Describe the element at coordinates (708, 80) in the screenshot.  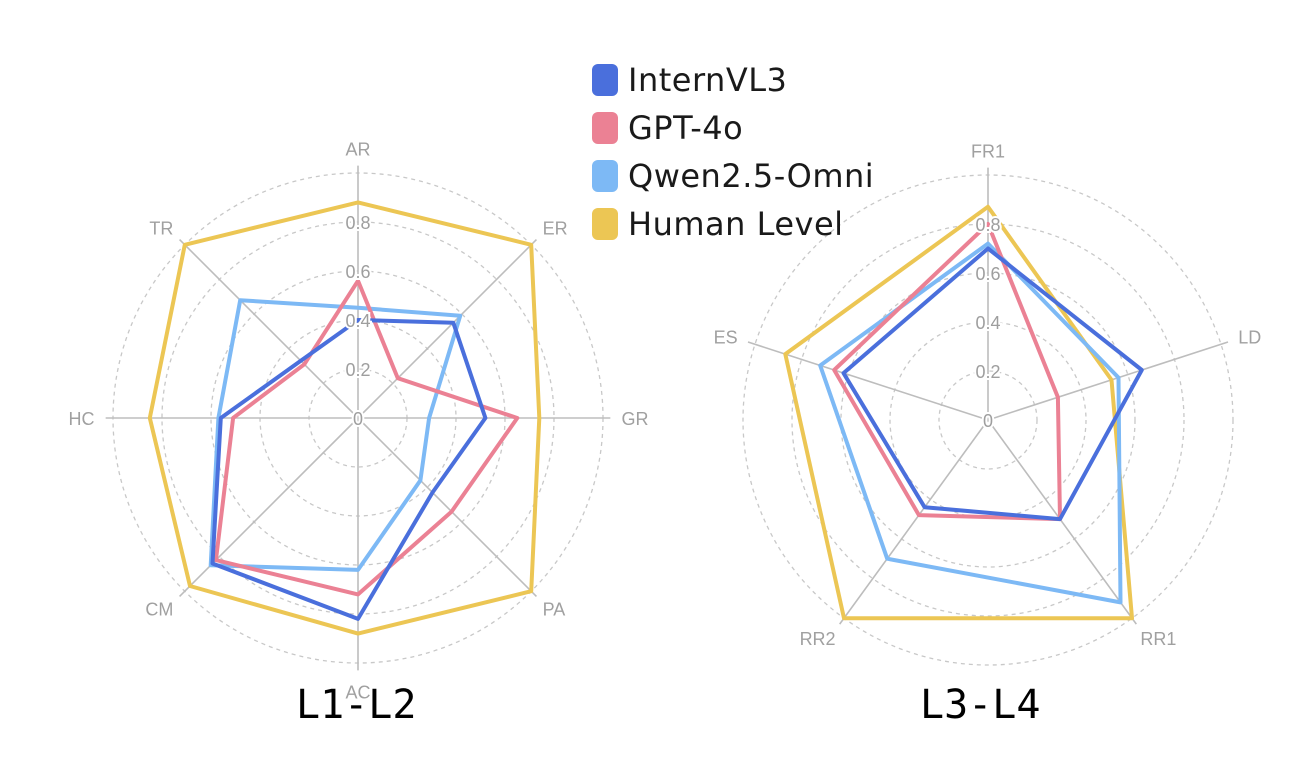
I see `legend-label: InternVL3` at that location.